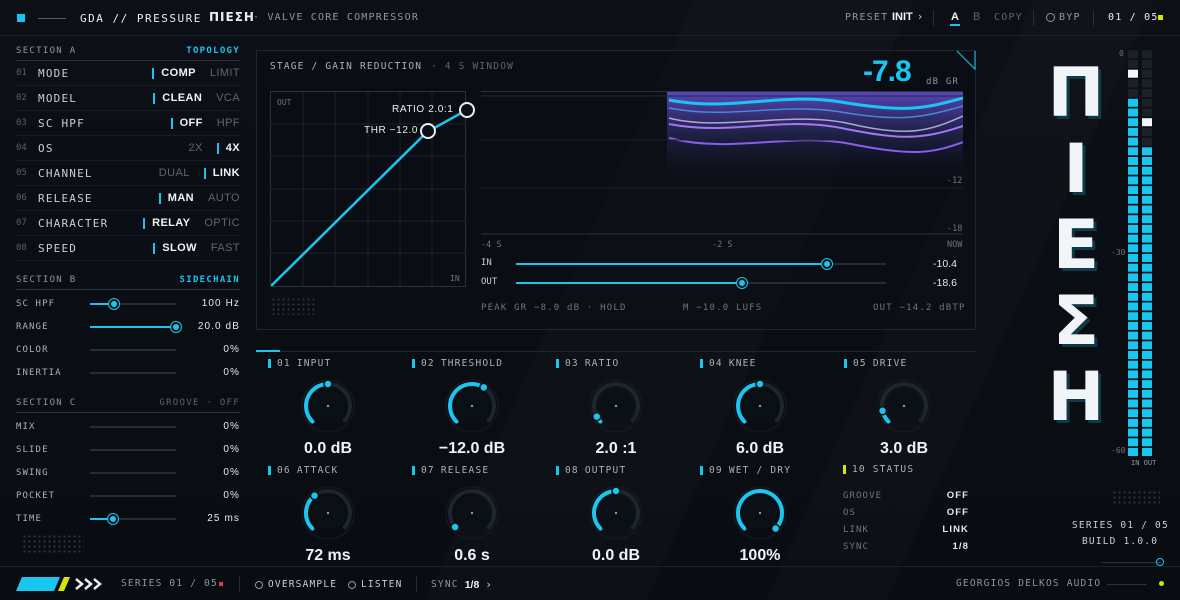 The image size is (1180, 600). Describe the element at coordinates (39, 372) in the screenshot. I see `slider-label: INERTIA` at that location.